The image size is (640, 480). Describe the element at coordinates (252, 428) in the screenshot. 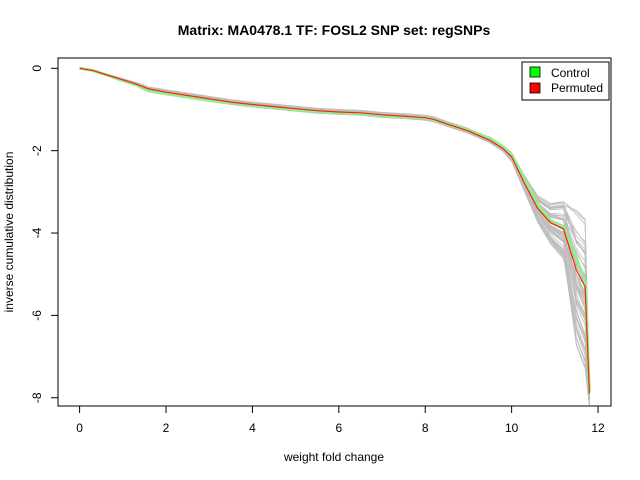

I see `x-tick-label: 4` at that location.